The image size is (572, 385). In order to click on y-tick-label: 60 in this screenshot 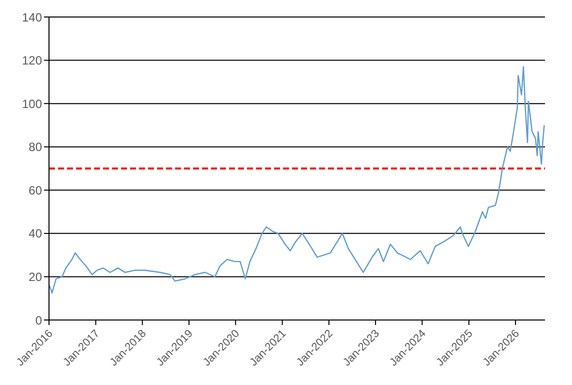, I will do `click(35, 190)`.